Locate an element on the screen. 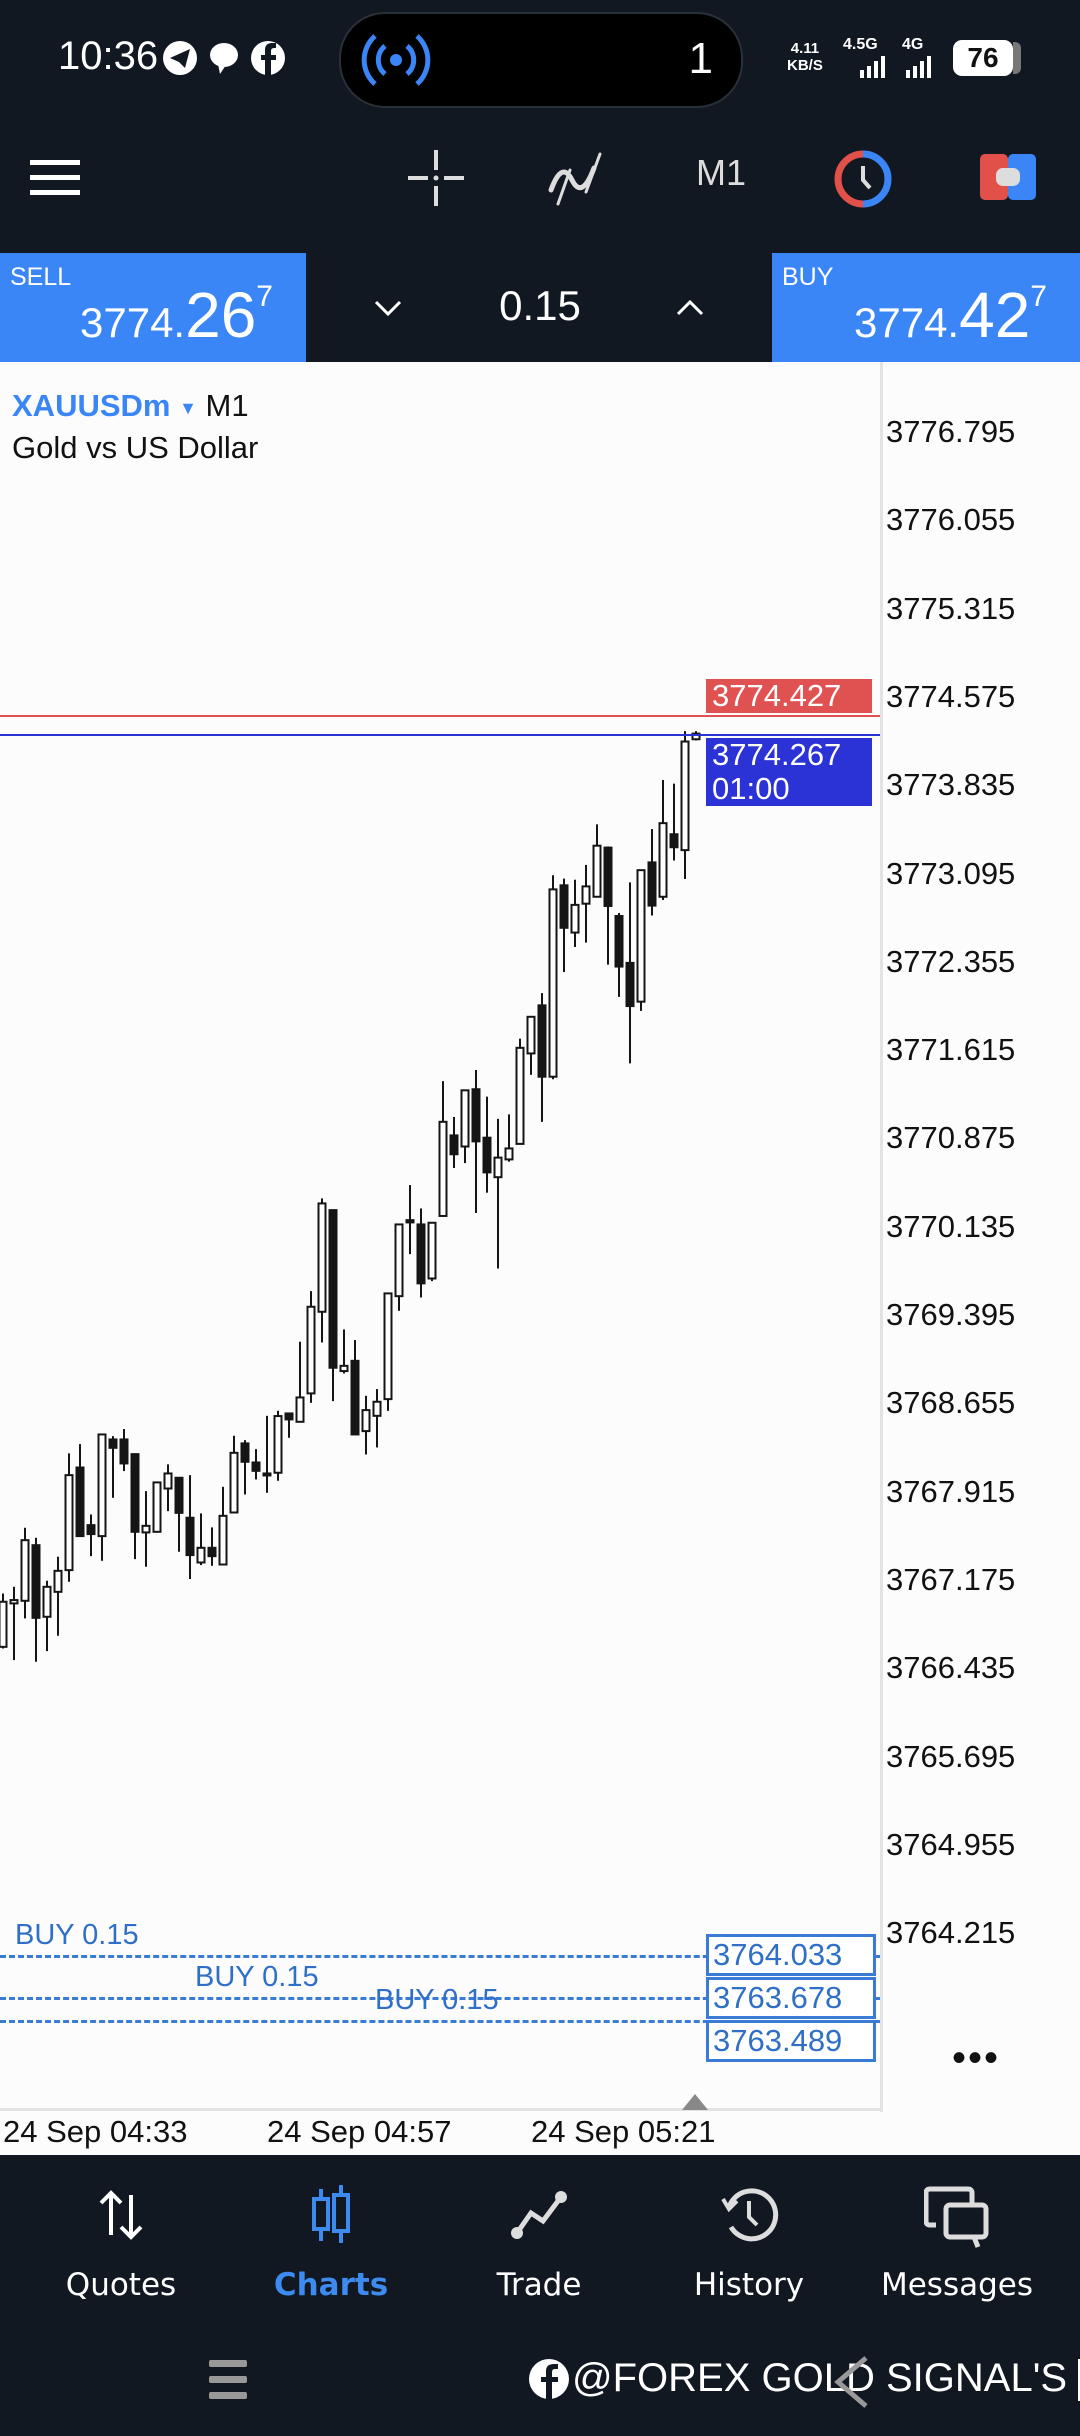 This screenshot has width=1080, height=2436. chart-symbol-header: XAUUSDm ▼ M1 is located at coordinates (130, 407).